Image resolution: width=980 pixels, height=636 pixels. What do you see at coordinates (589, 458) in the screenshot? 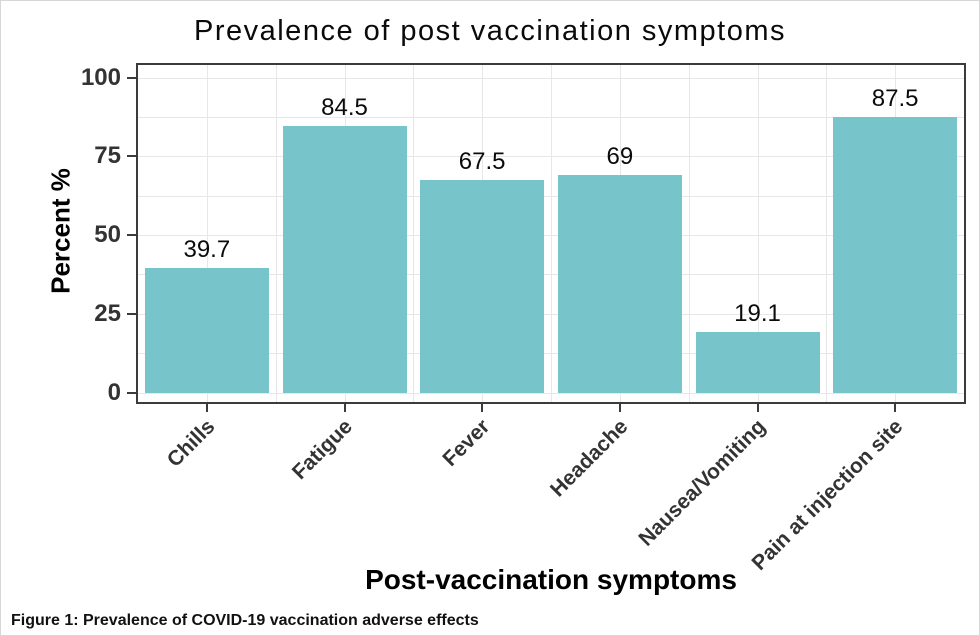
I see `x-tick-label: Headache` at bounding box center [589, 458].